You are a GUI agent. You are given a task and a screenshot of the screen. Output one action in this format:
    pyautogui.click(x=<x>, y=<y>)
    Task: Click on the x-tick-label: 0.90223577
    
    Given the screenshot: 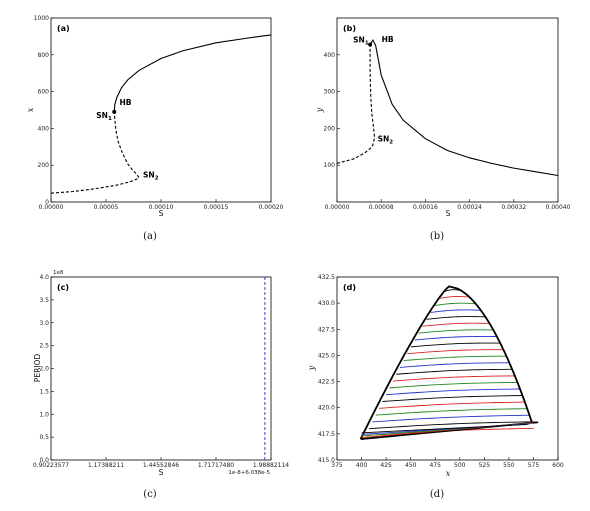 What is the action you would take?
    pyautogui.click(x=51, y=465)
    